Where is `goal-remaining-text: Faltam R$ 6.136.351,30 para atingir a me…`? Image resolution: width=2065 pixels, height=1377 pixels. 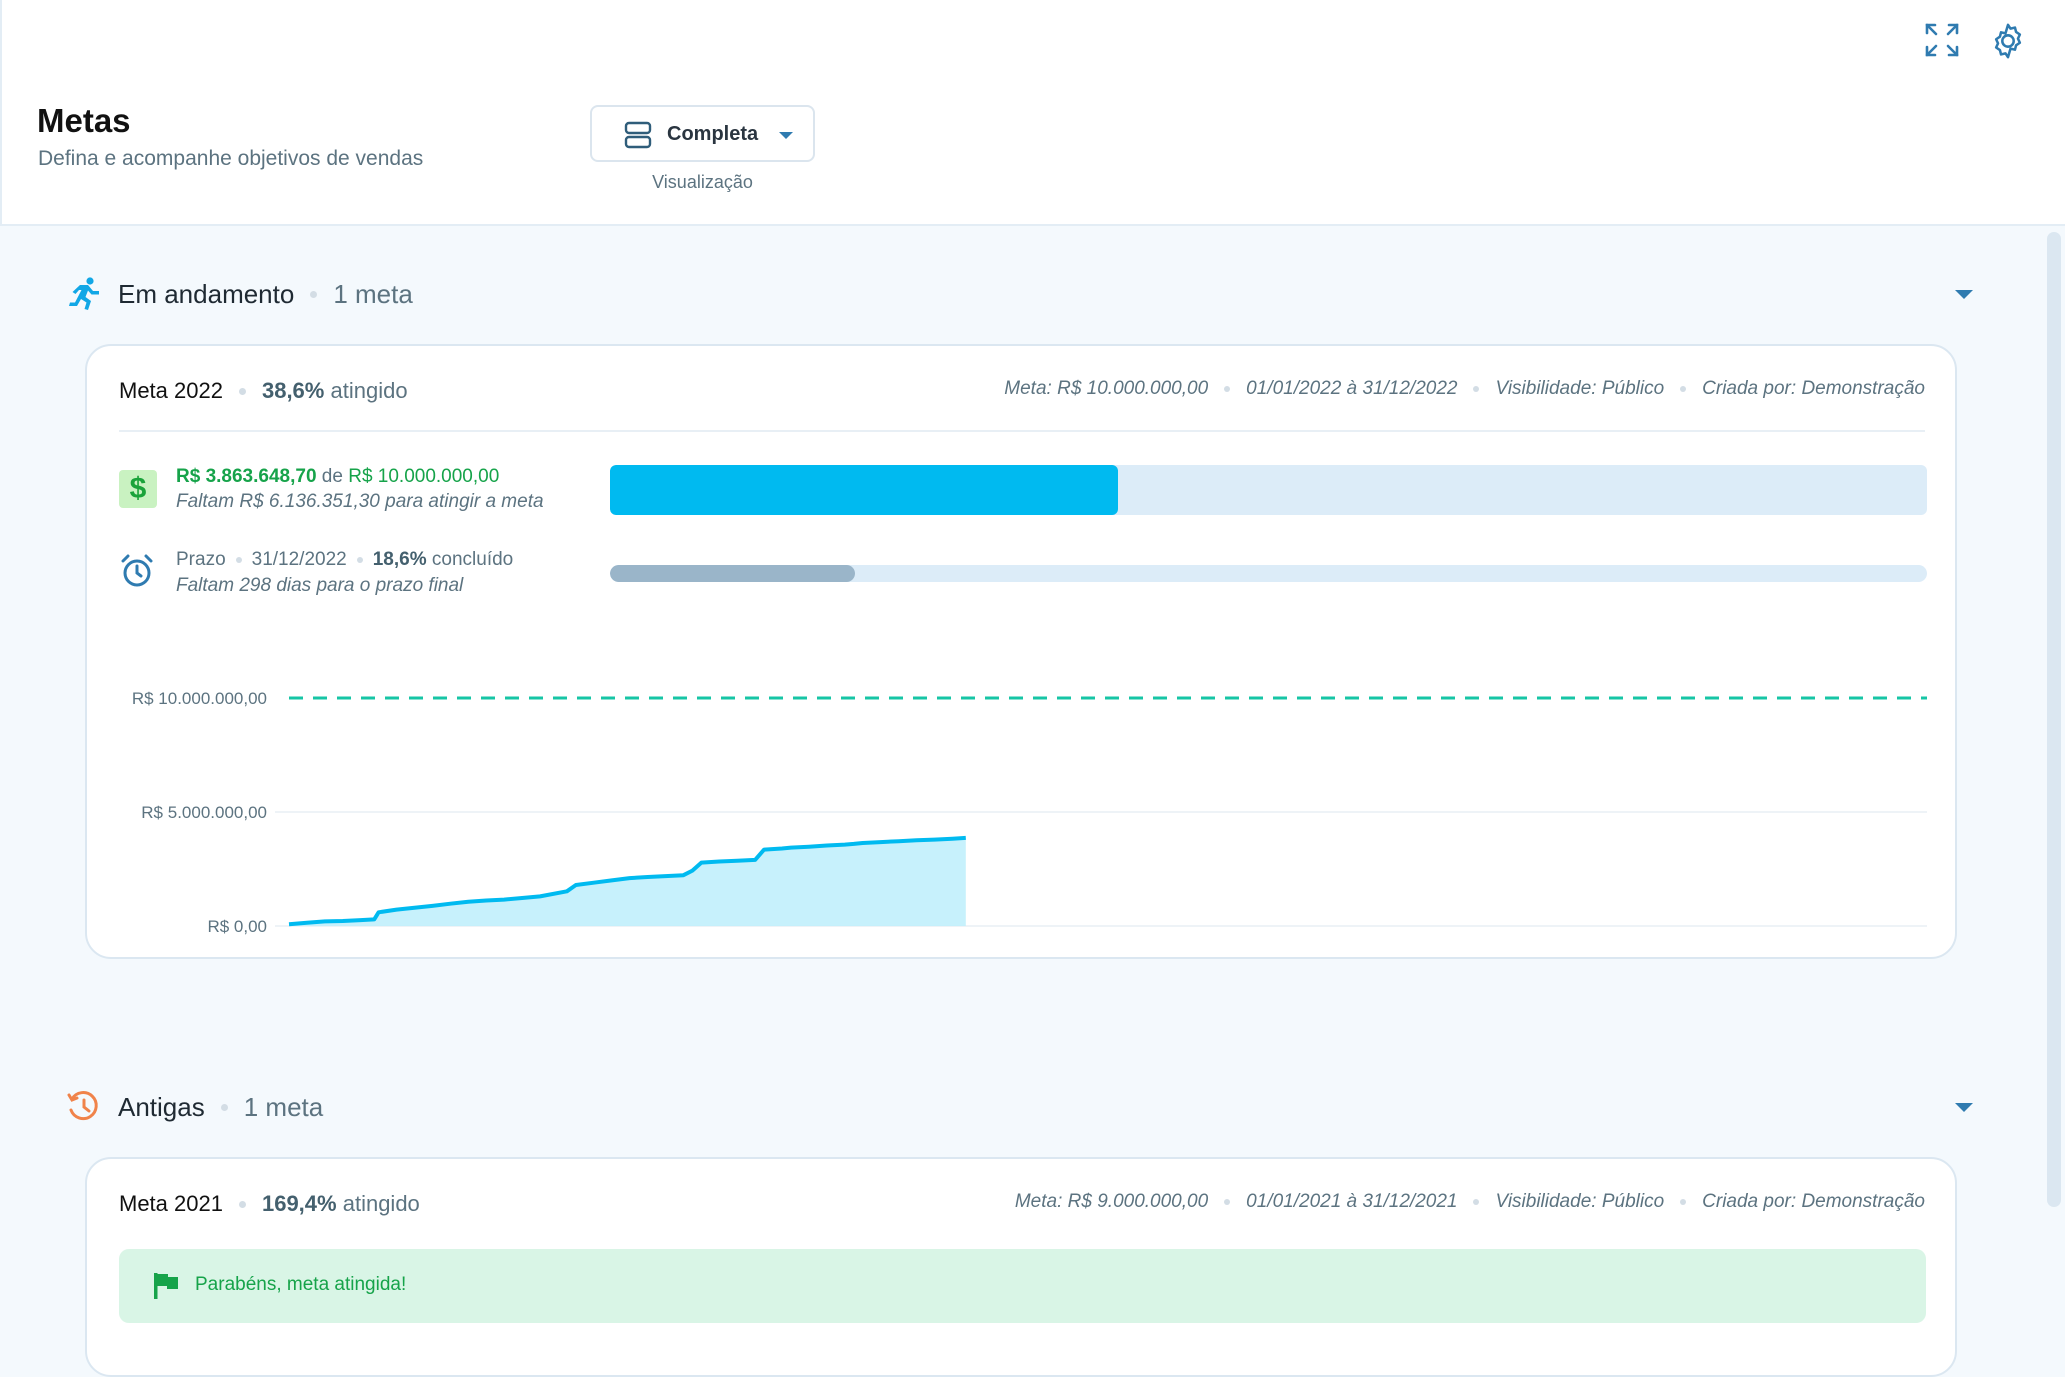
goal-remaining-text: Faltam R$ 6.136.351,30 para atingir a me… is located at coordinates (360, 501).